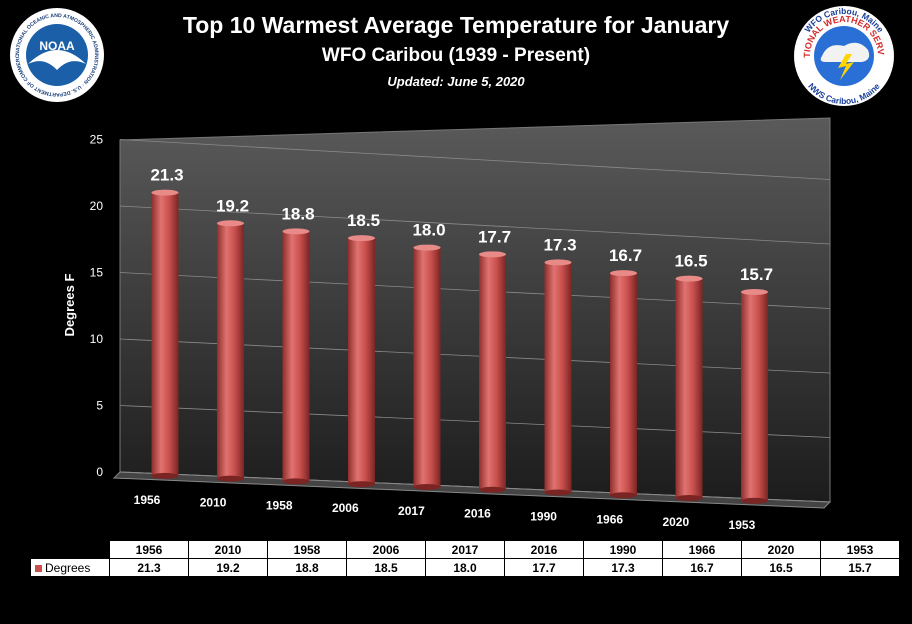 The image size is (912, 624). I want to click on table-header-cell: 1966, so click(702, 549).